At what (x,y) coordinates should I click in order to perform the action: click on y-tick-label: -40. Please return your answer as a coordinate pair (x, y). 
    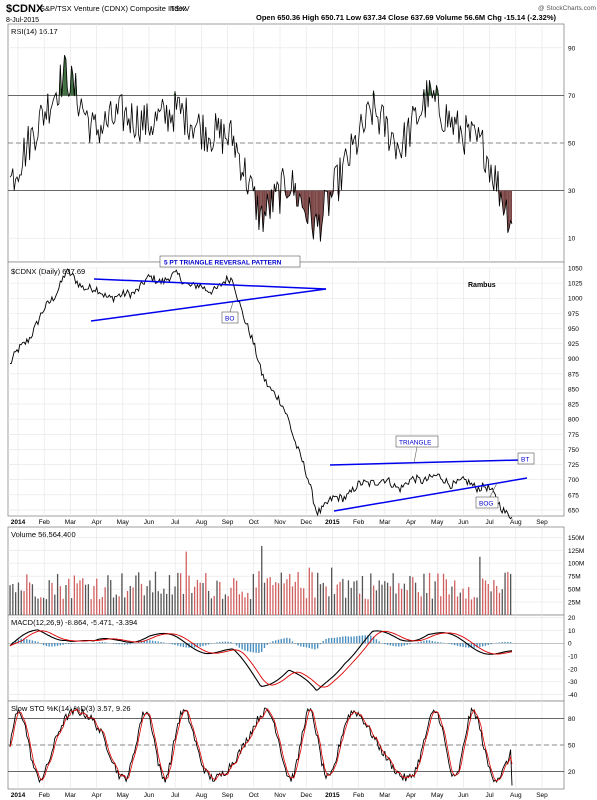
    Looking at the image, I should click on (573, 695).